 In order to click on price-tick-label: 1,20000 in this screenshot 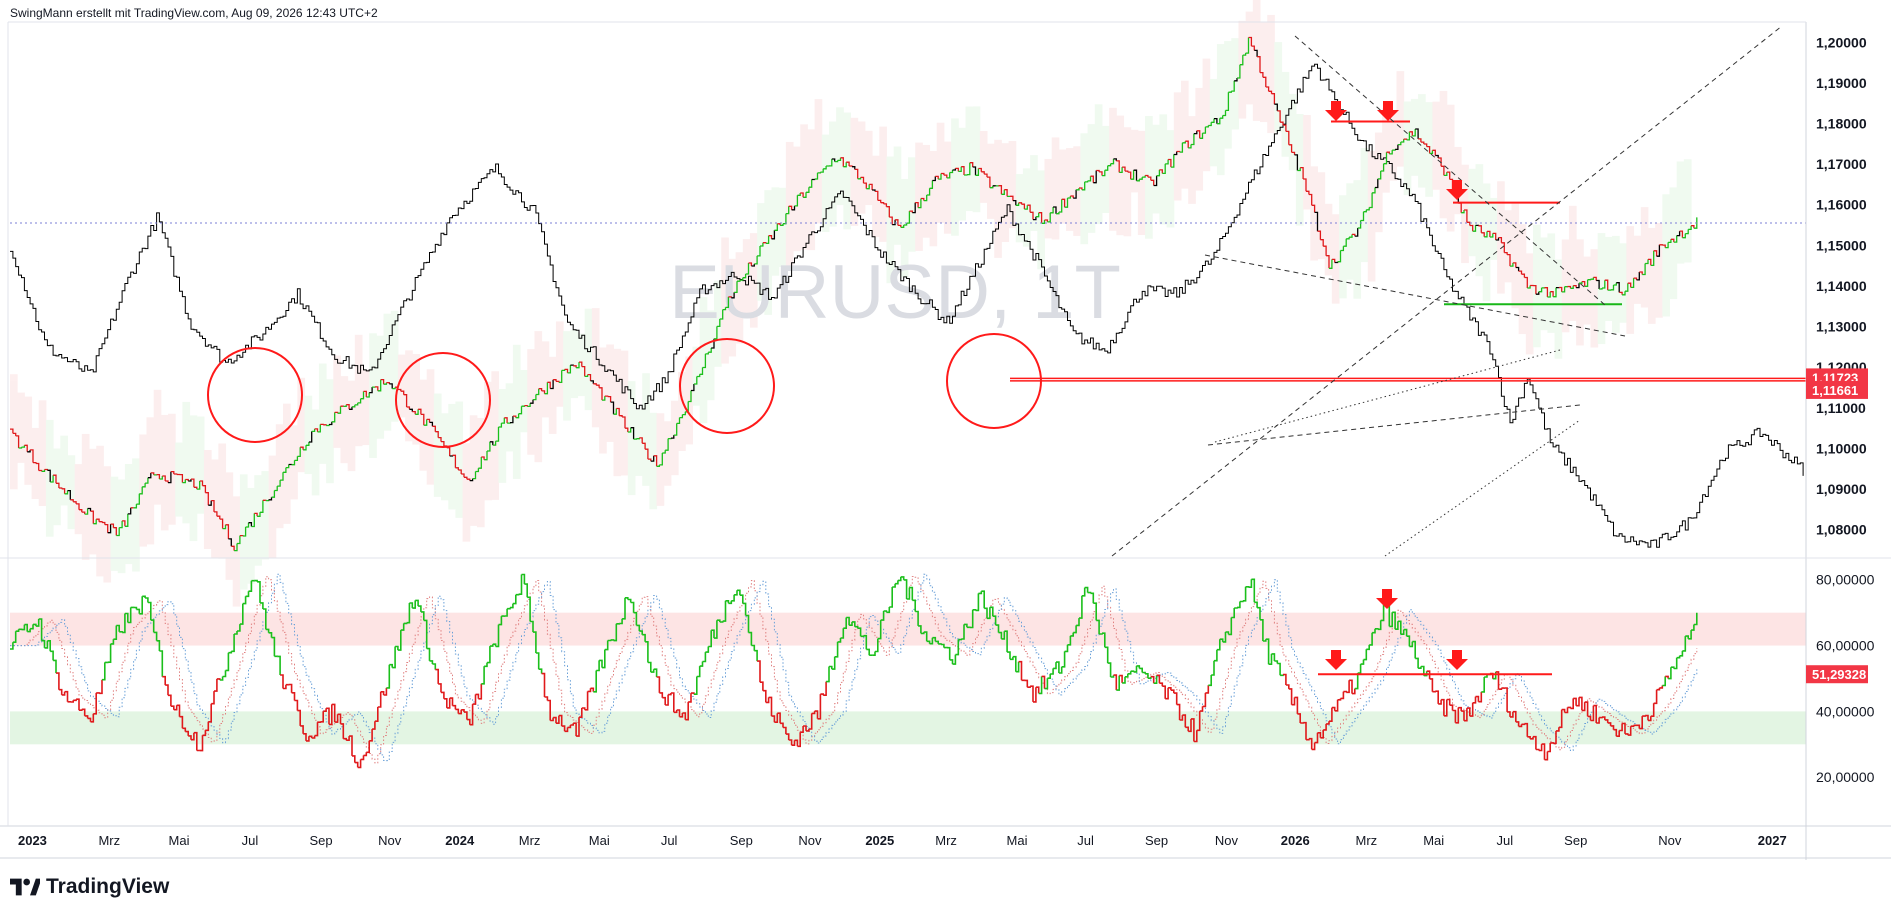, I will do `click(1841, 42)`.